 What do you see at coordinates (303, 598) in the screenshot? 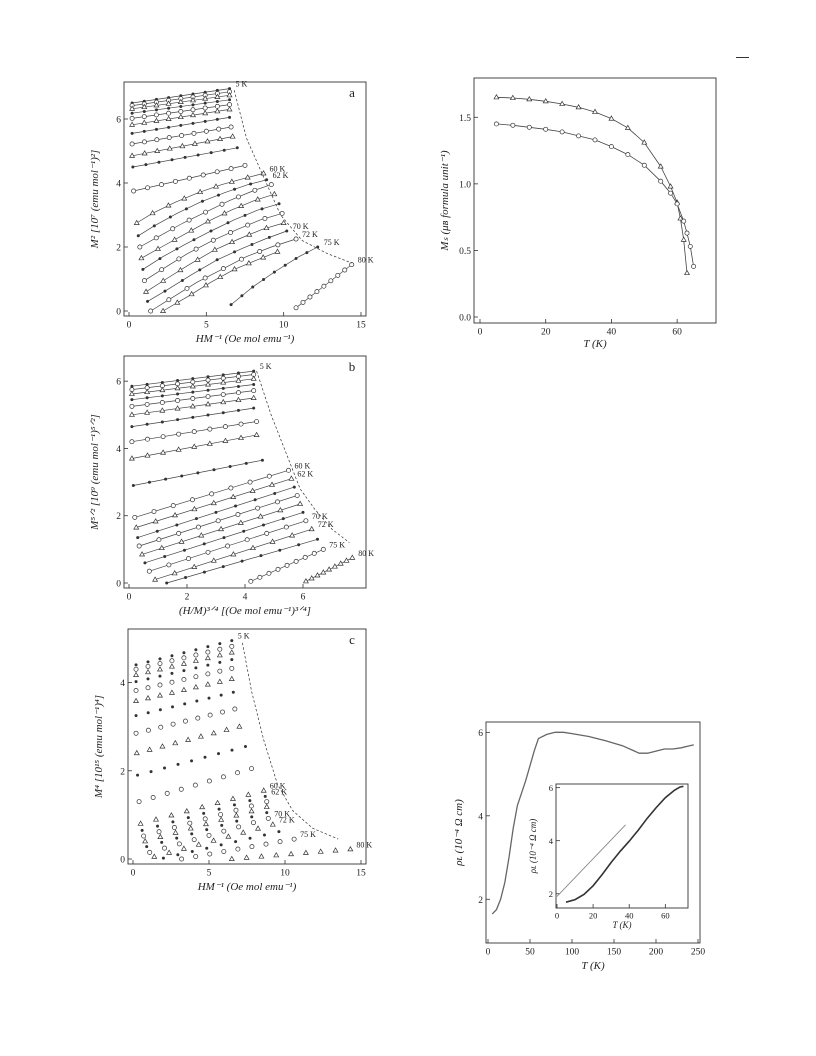
I see `x-tick-label: 6` at bounding box center [303, 598].